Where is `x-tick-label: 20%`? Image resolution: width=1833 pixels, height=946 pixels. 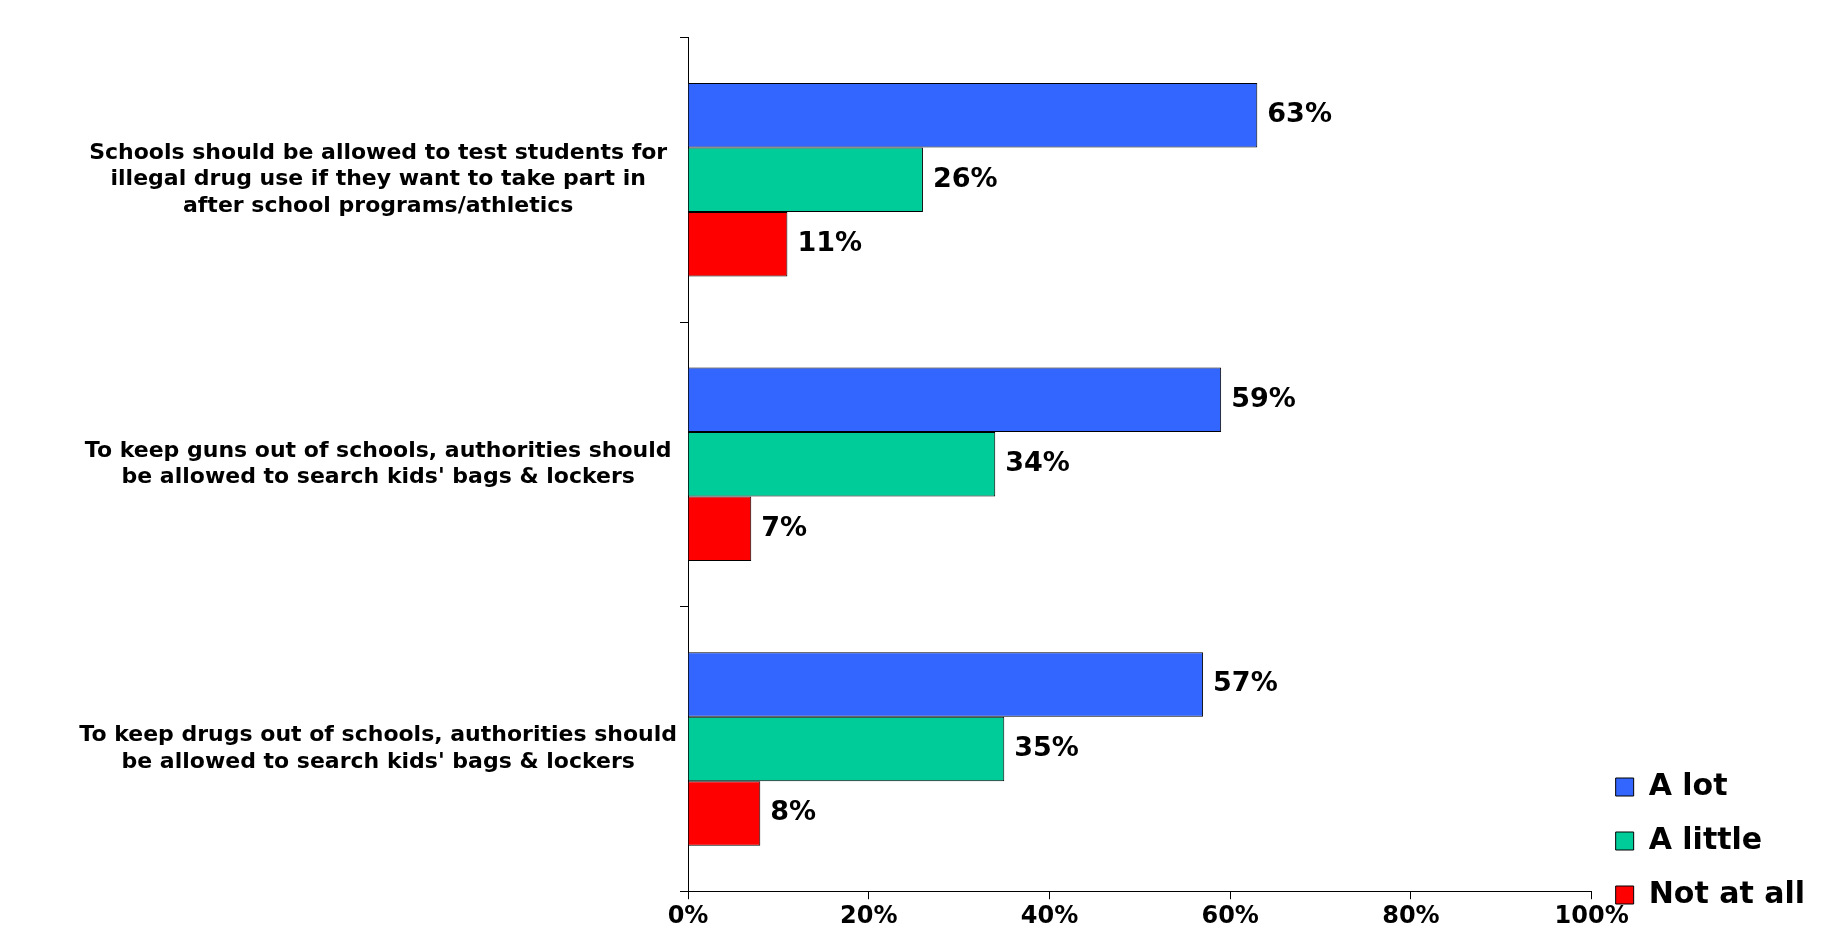 x-tick-label: 20% is located at coordinates (869, 914).